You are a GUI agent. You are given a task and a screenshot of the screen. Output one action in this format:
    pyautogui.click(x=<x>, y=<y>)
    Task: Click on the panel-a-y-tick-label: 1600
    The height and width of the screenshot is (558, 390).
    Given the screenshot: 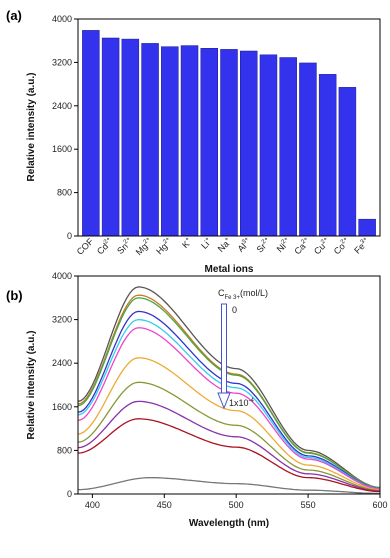 What is the action you would take?
    pyautogui.click(x=62, y=149)
    